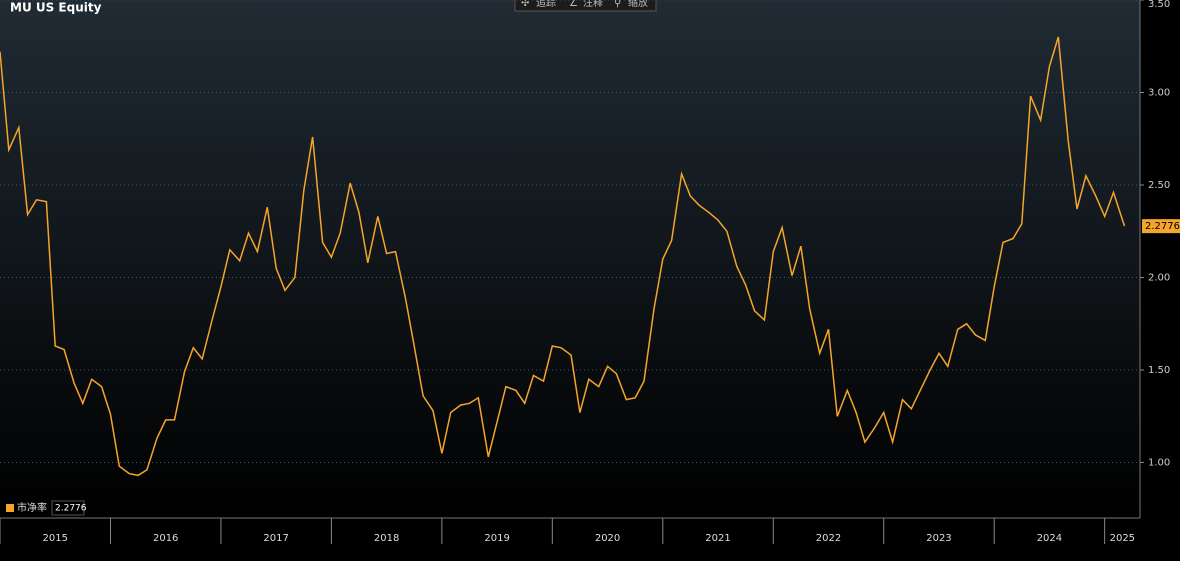 The width and height of the screenshot is (1180, 561). I want to click on x-tick-label: 2025, so click(1122, 538).